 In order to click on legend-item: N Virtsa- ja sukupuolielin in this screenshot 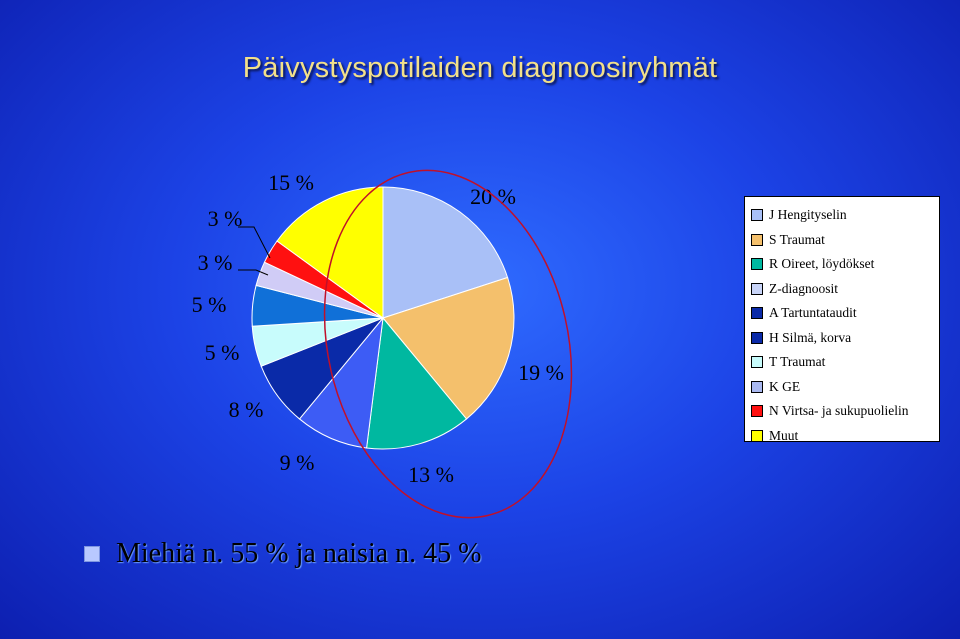, I will do `click(845, 411)`.